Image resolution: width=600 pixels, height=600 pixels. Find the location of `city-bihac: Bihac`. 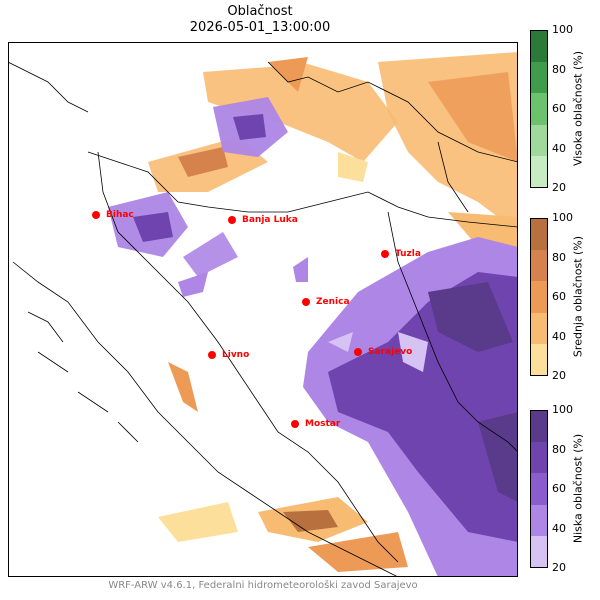

city-bihac: Bihac is located at coordinates (113, 215).